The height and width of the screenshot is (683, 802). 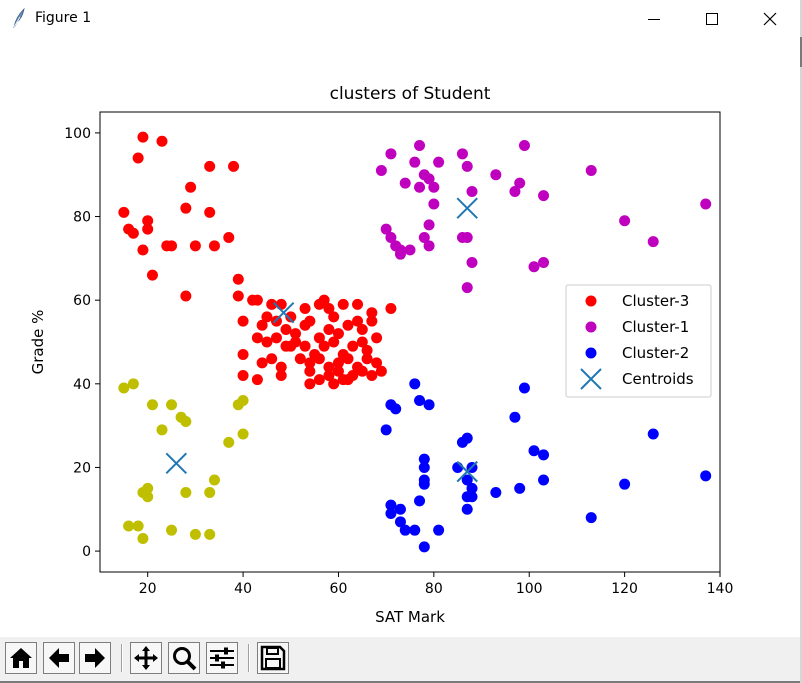 I want to click on save-icon, so click(x=273, y=658).